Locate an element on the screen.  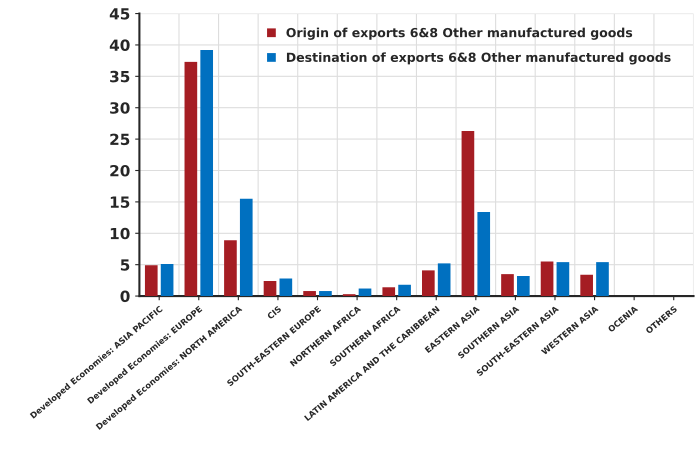
y-tick-label: 15 is located at coordinates (120, 202).